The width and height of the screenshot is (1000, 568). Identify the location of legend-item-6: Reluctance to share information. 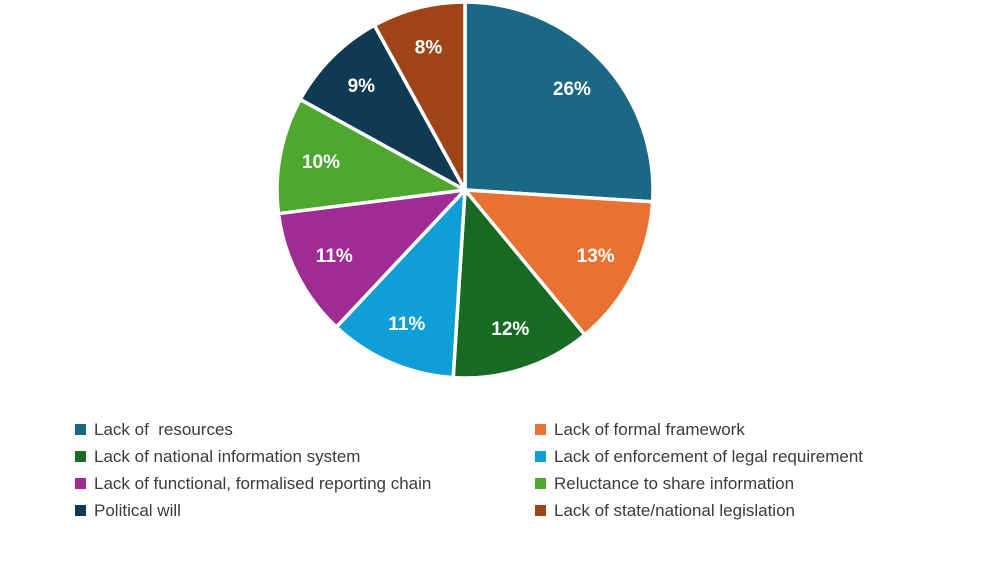
(727, 483).